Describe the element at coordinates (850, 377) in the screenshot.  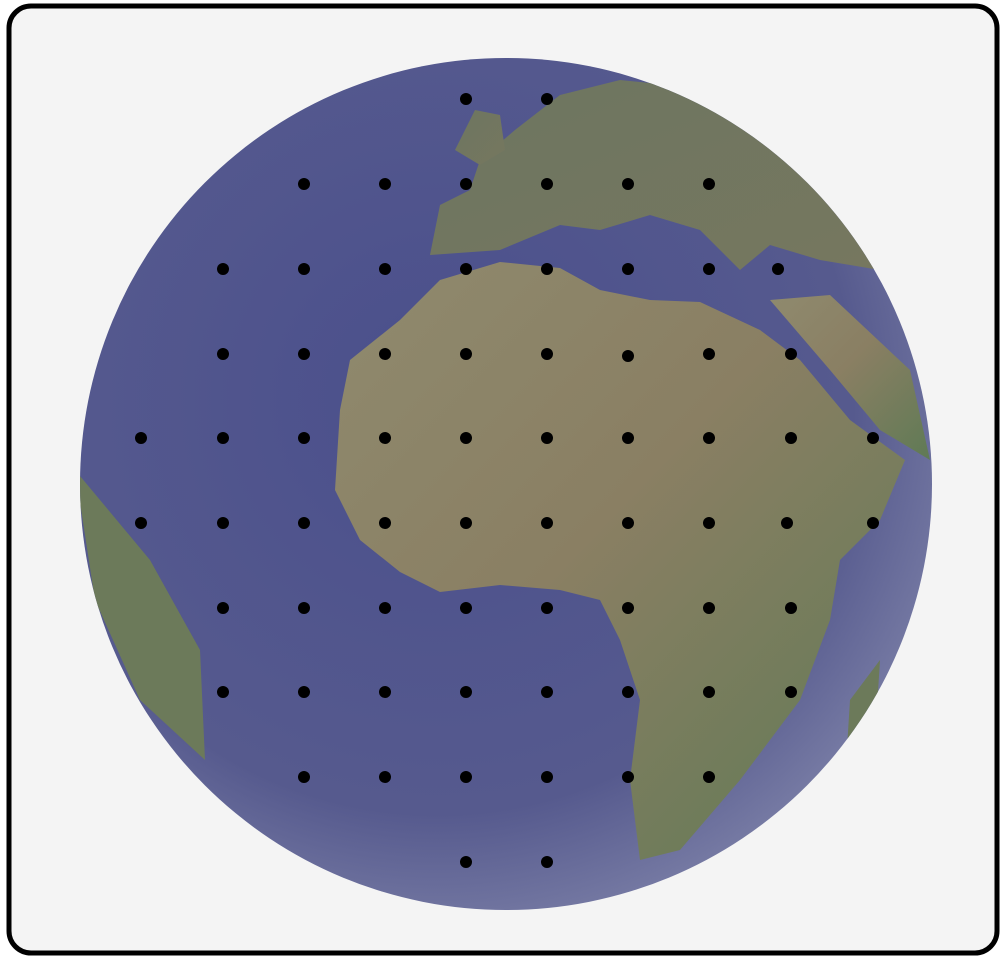
I see `arabia` at that location.